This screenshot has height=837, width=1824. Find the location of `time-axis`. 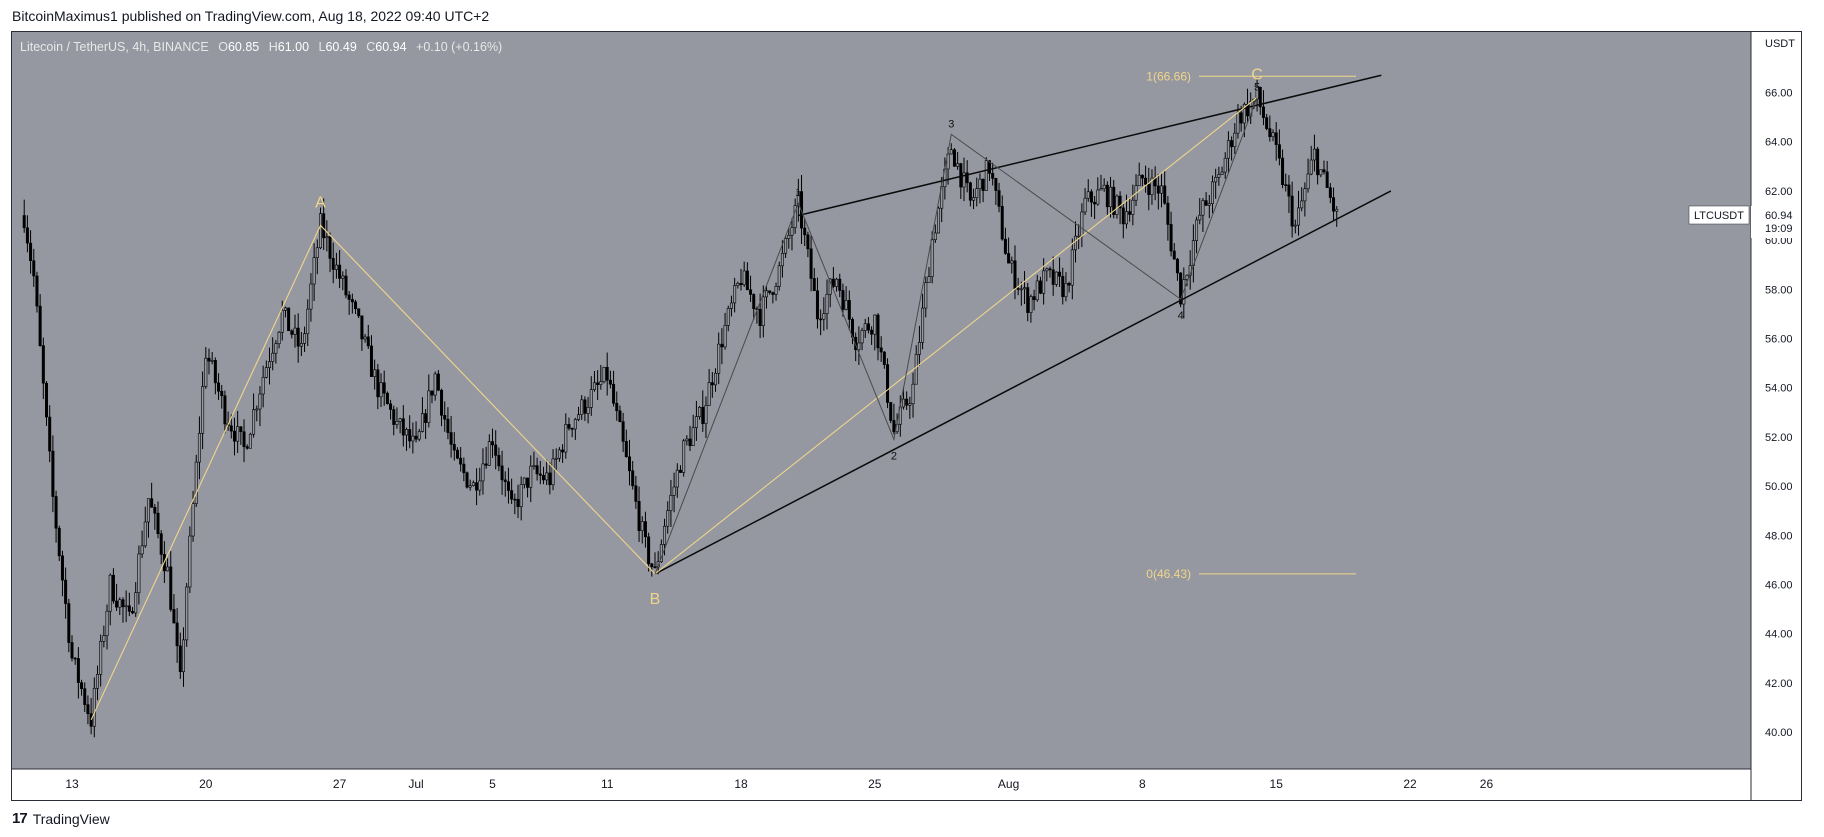

time-axis is located at coordinates (881, 785).